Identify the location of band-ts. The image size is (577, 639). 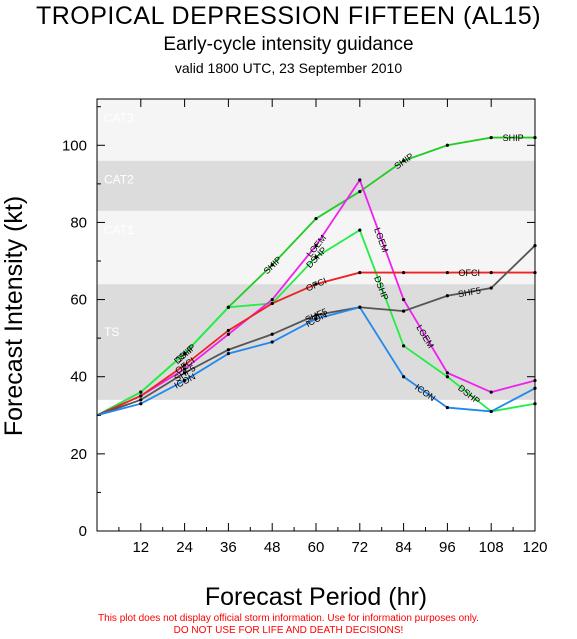
(316, 342).